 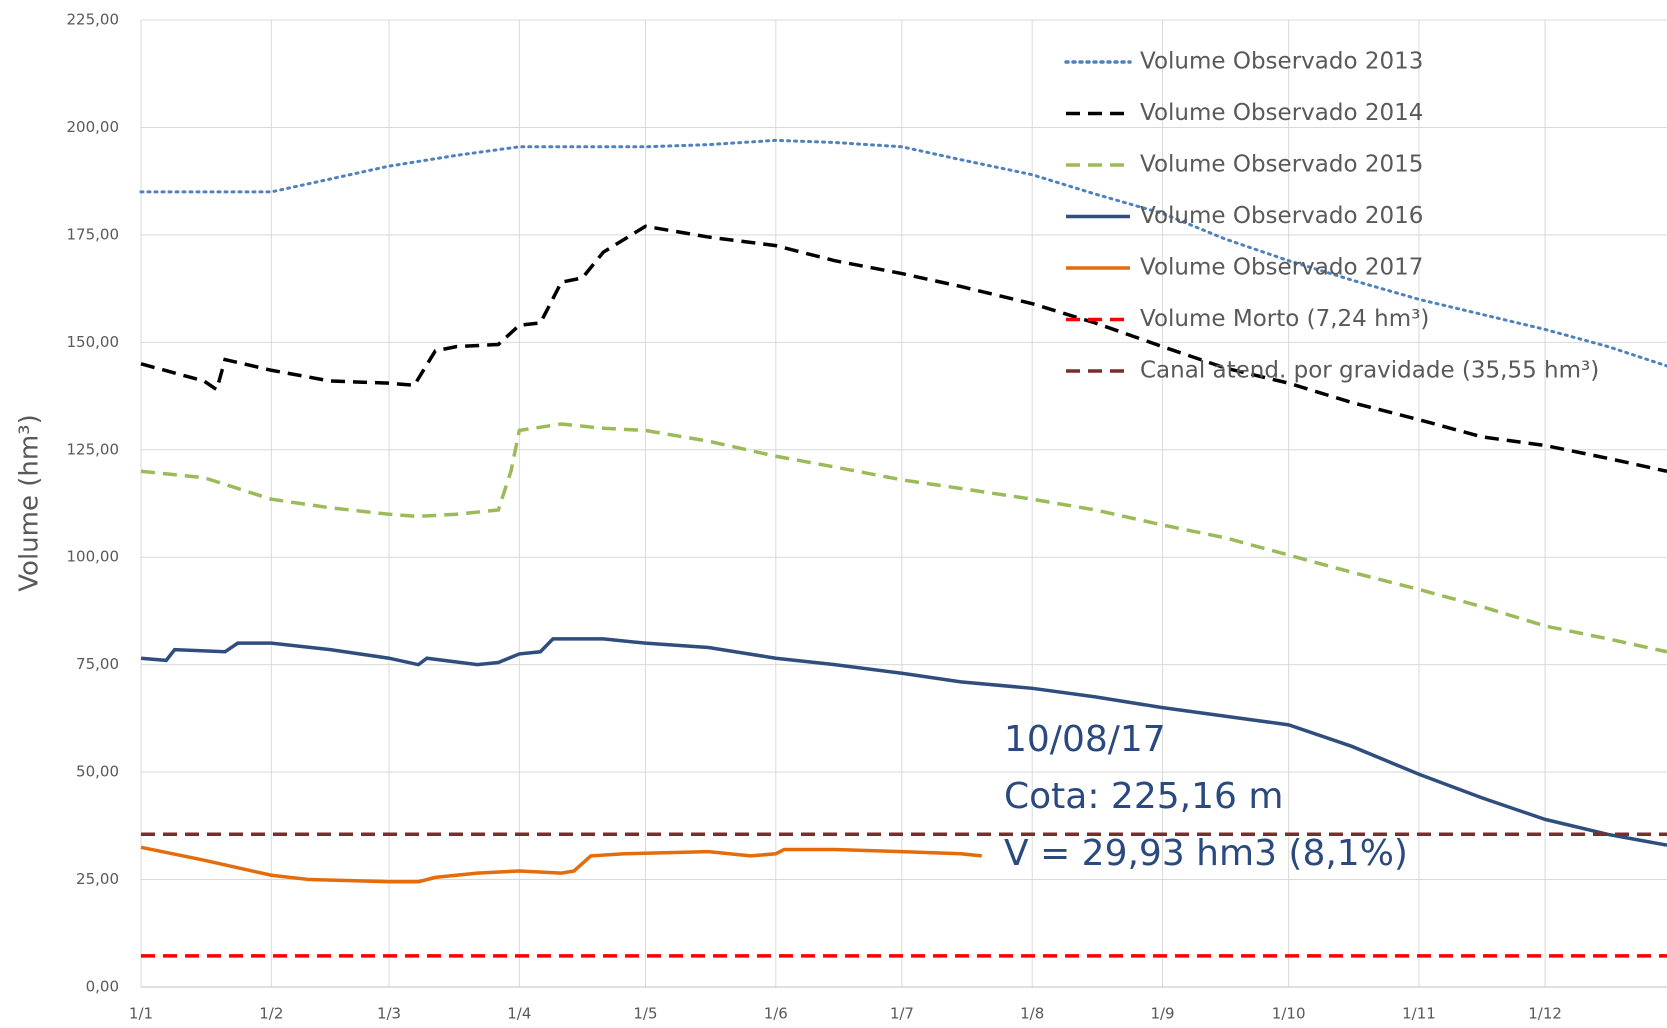 What do you see at coordinates (93, 342) in the screenshot?
I see `y-tick-label: 150,00` at bounding box center [93, 342].